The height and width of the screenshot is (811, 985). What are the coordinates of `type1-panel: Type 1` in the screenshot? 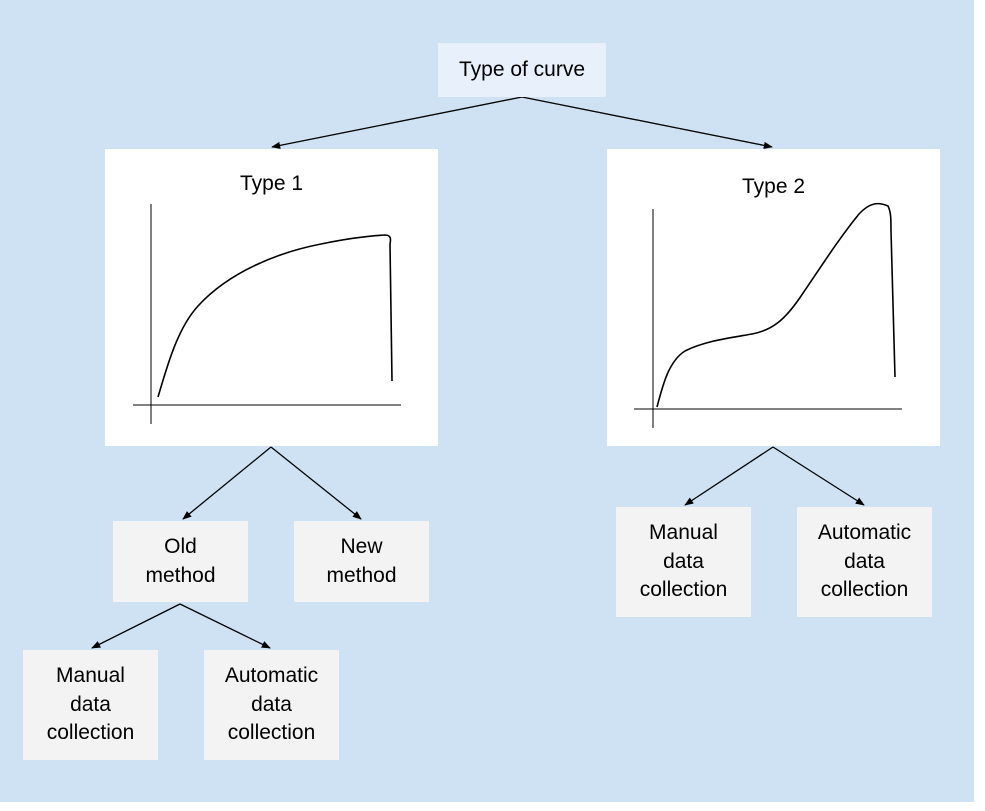 It's located at (271, 297).